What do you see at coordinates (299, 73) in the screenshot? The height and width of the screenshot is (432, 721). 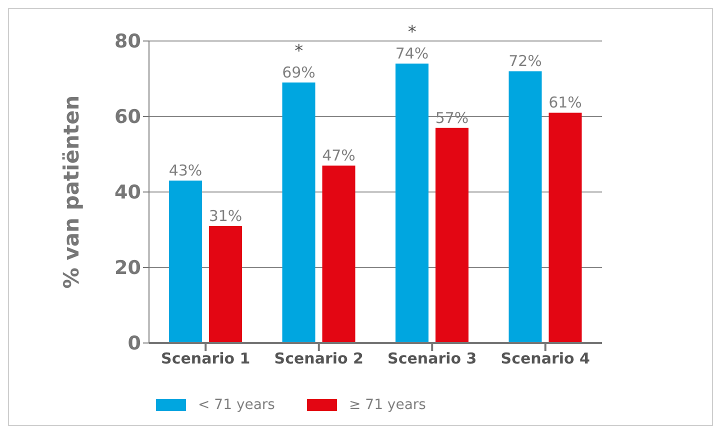 I see `data-label: 69%` at bounding box center [299, 73].